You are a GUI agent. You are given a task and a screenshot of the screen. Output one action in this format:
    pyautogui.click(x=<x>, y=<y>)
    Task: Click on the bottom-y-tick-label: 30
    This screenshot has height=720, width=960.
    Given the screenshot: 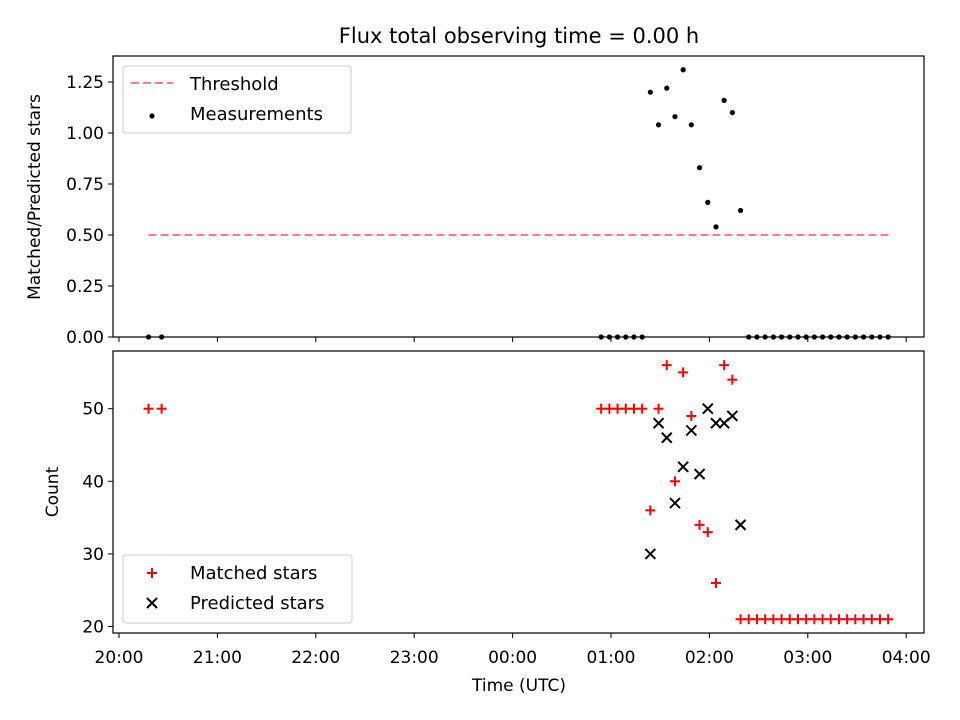 What is the action you would take?
    pyautogui.click(x=93, y=555)
    